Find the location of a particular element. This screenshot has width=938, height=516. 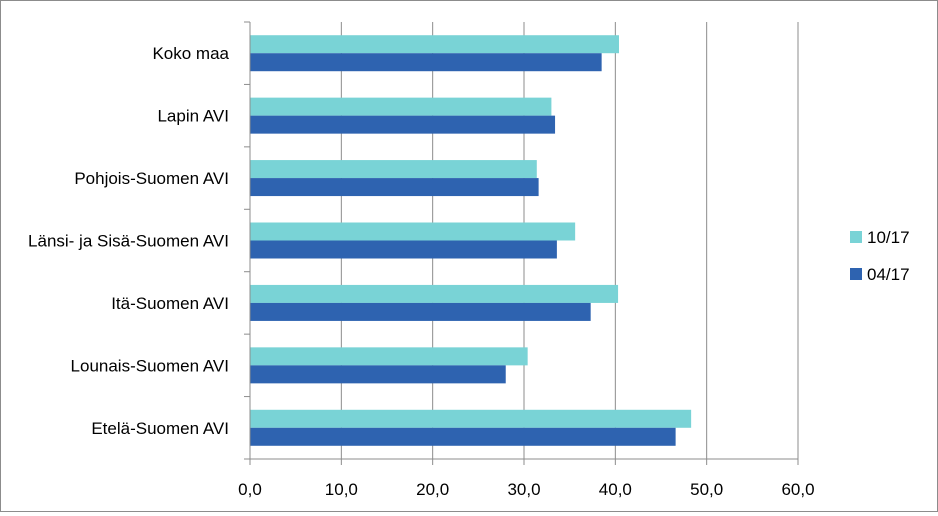

category-label-4: Itä-Suomen AVI is located at coordinates (170, 303).